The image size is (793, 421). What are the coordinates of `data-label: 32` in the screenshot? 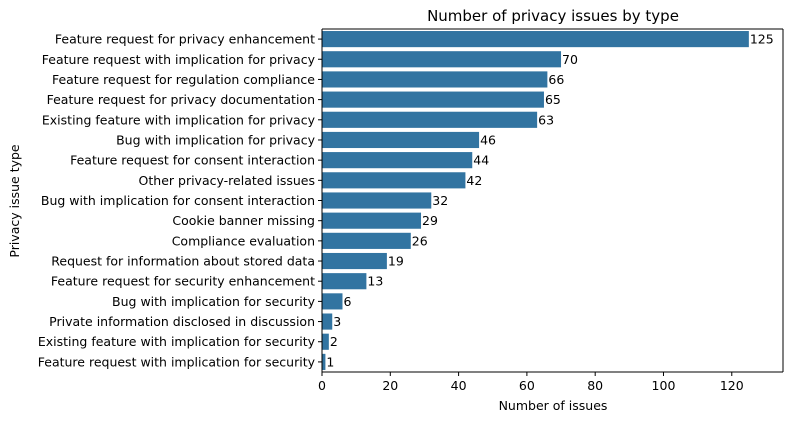 It's located at (440, 200).